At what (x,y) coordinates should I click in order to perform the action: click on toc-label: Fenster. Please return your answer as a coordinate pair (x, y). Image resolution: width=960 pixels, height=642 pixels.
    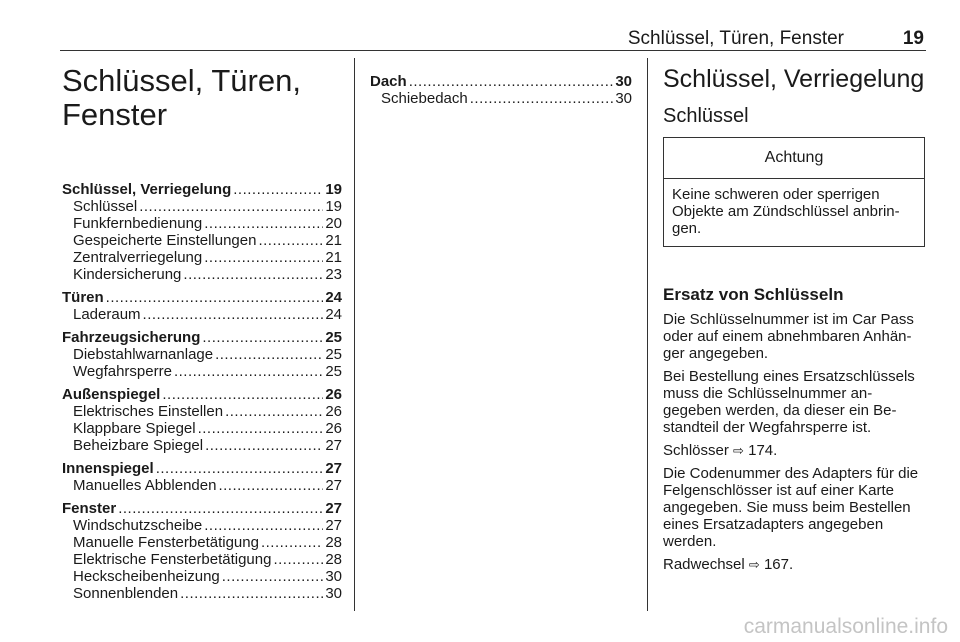
    Looking at the image, I should click on (89, 508).